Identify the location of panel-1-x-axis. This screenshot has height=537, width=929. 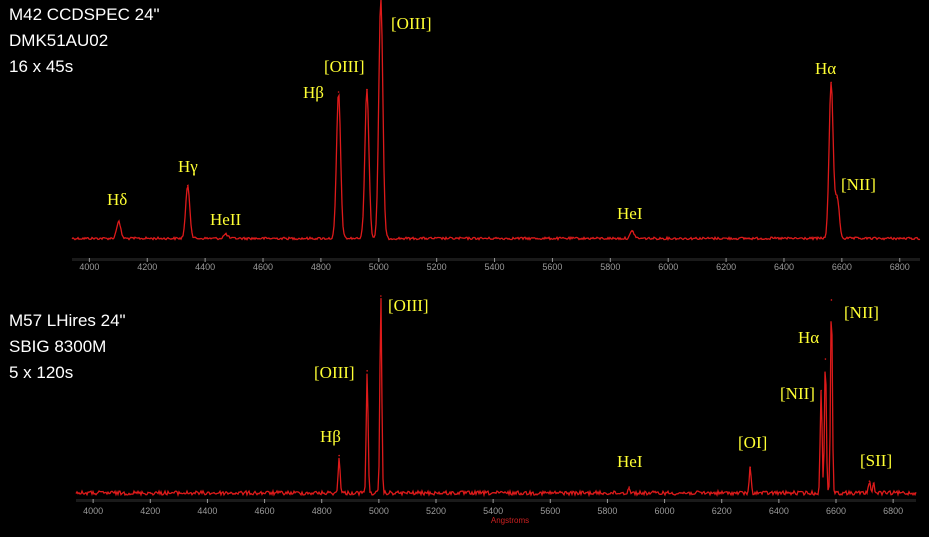
(496, 259).